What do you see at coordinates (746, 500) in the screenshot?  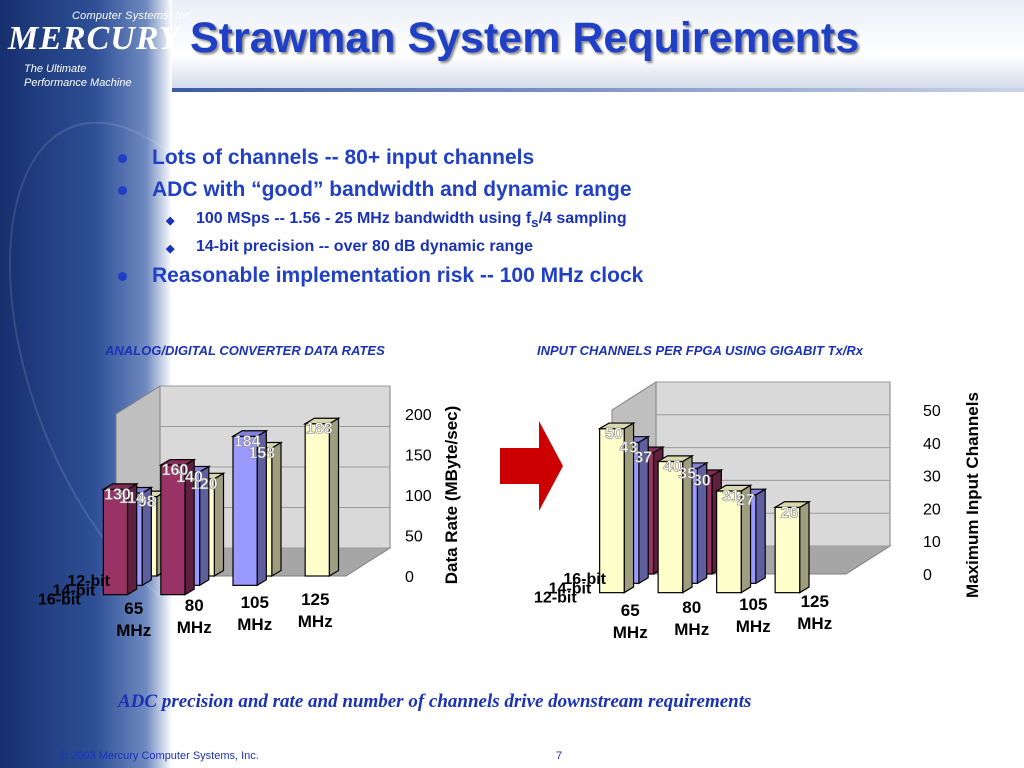 I see `data-label: 27` at bounding box center [746, 500].